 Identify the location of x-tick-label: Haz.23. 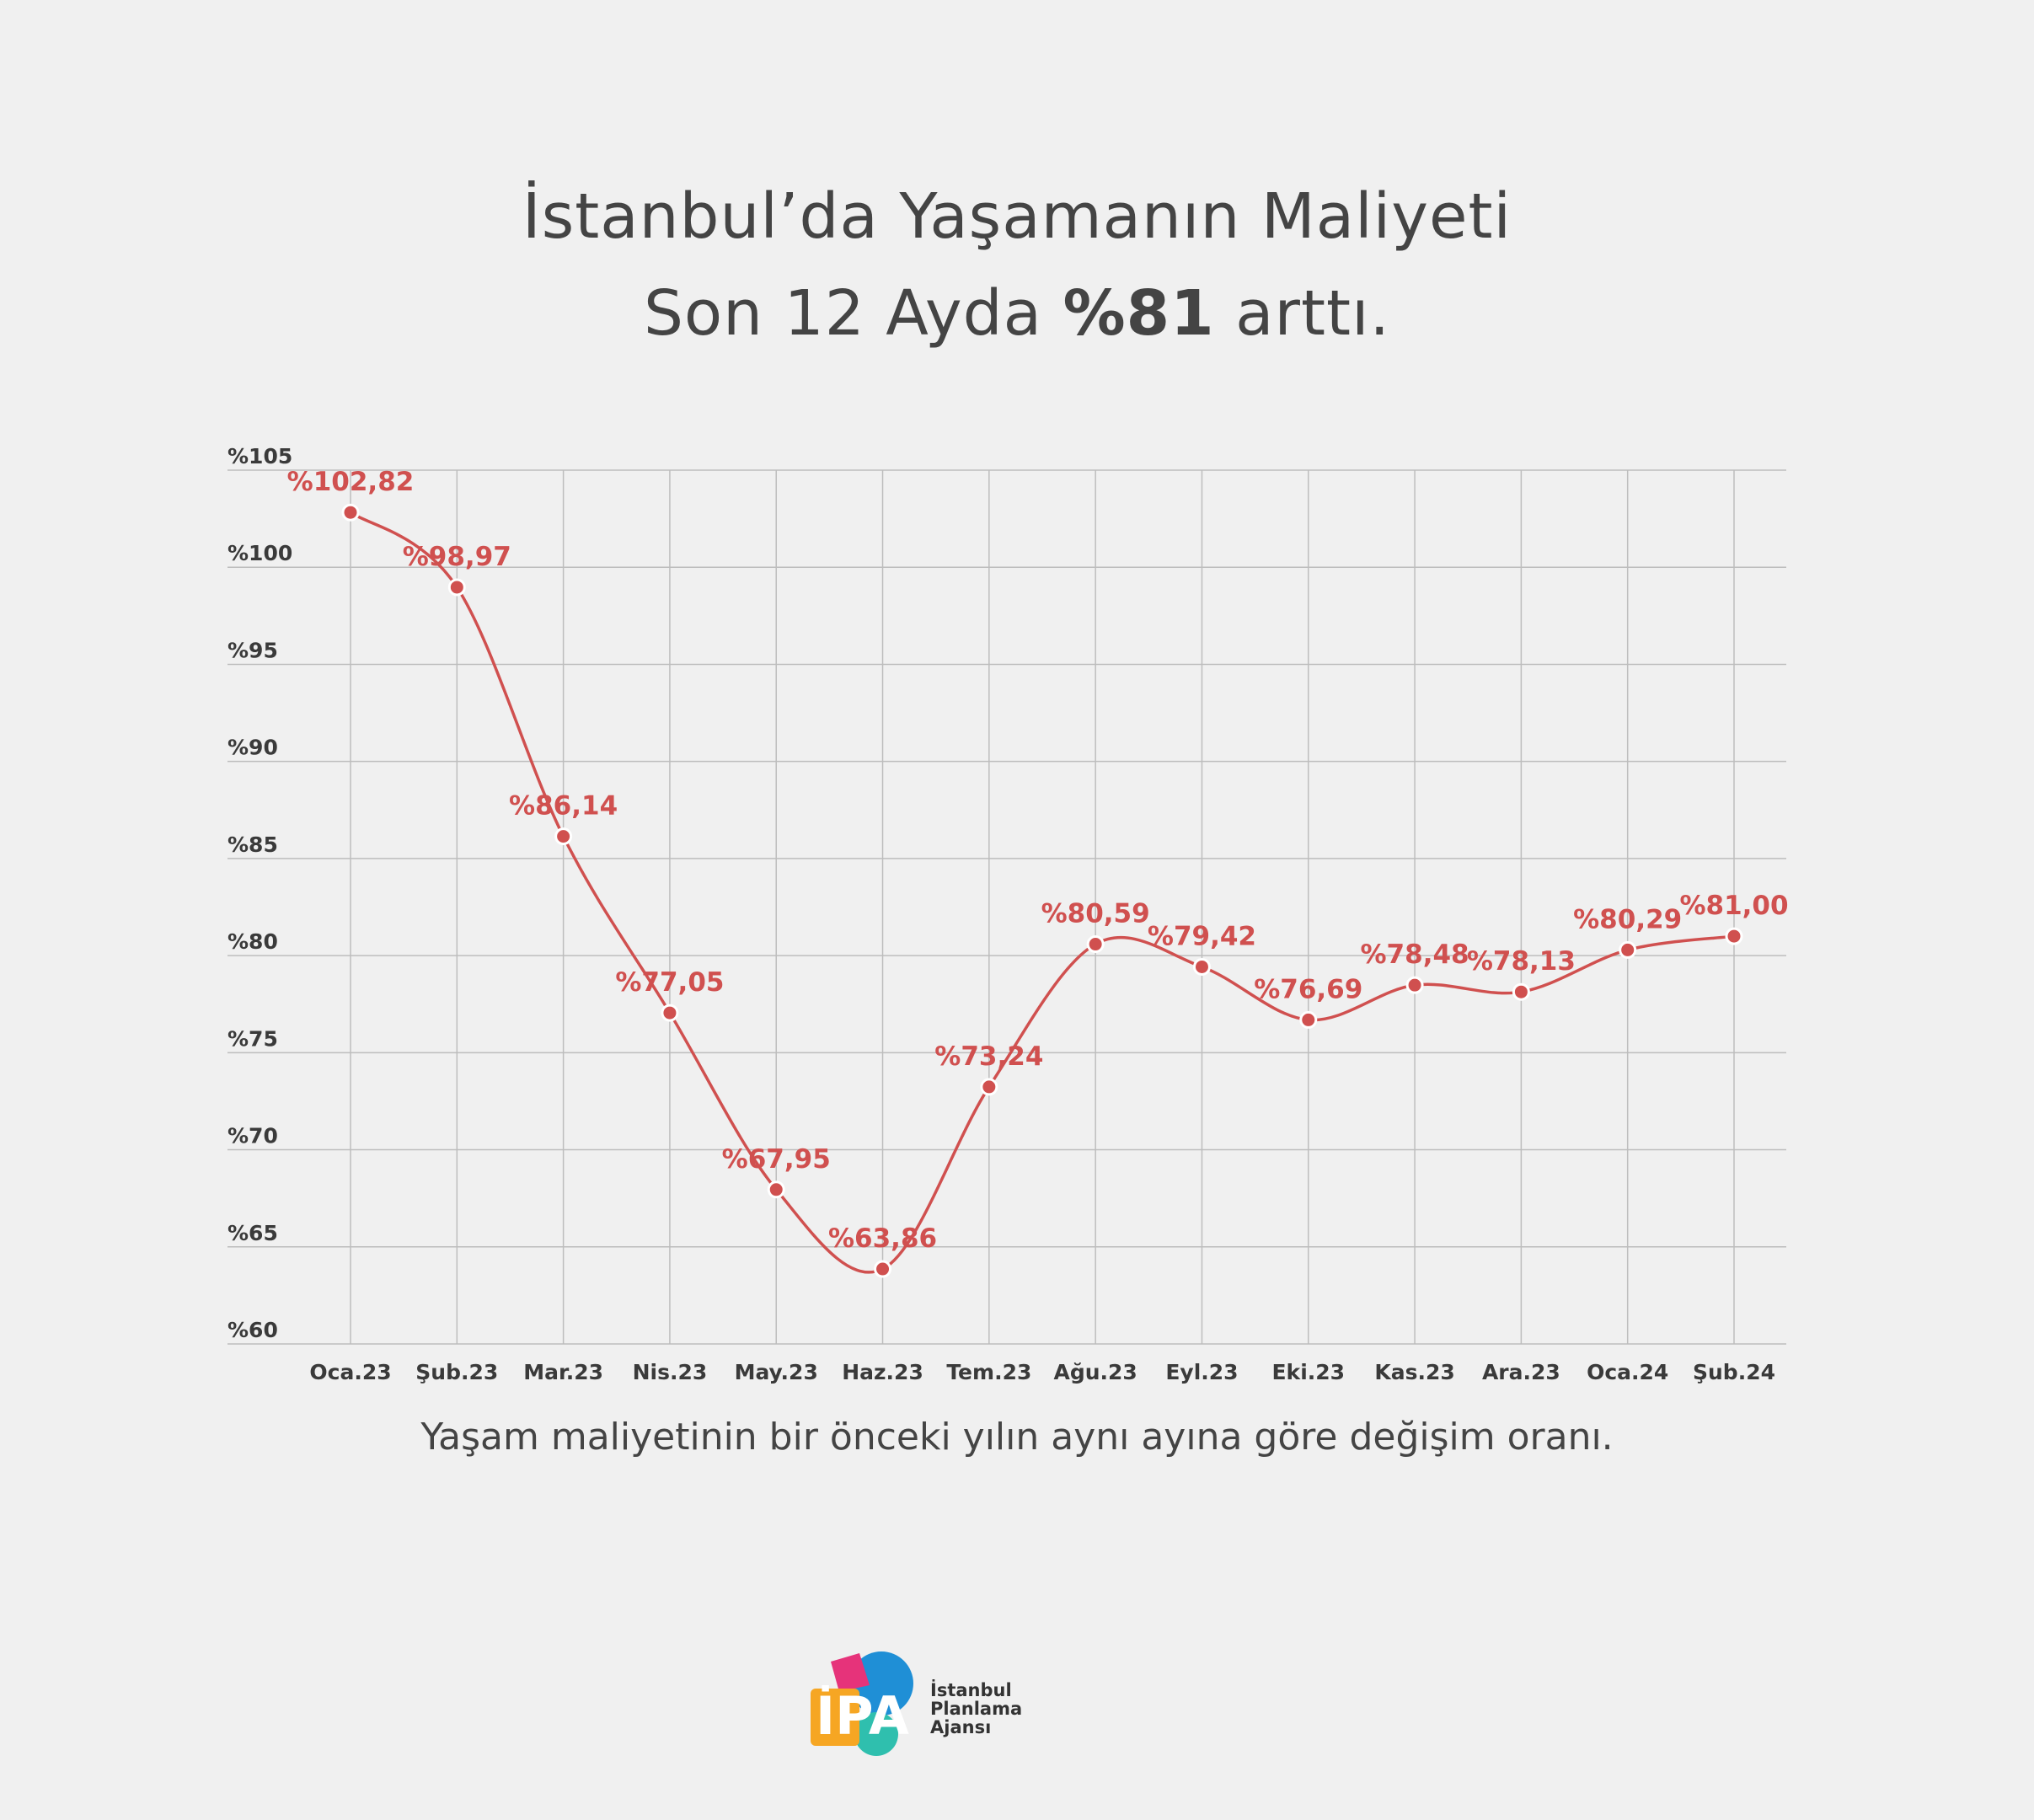
(883, 1372).